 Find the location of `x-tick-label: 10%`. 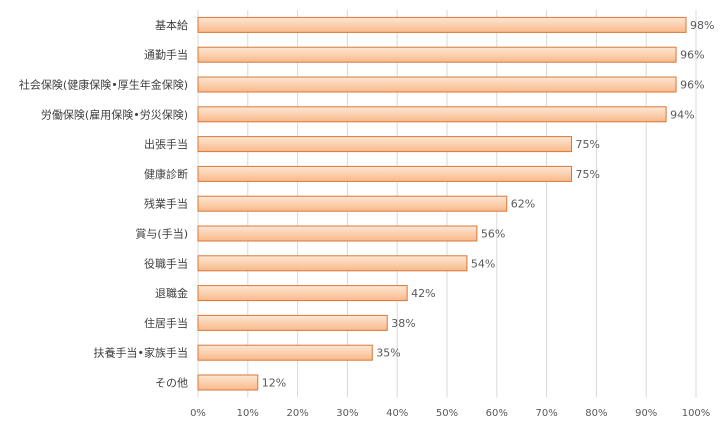

x-tick-label: 10% is located at coordinates (248, 413).